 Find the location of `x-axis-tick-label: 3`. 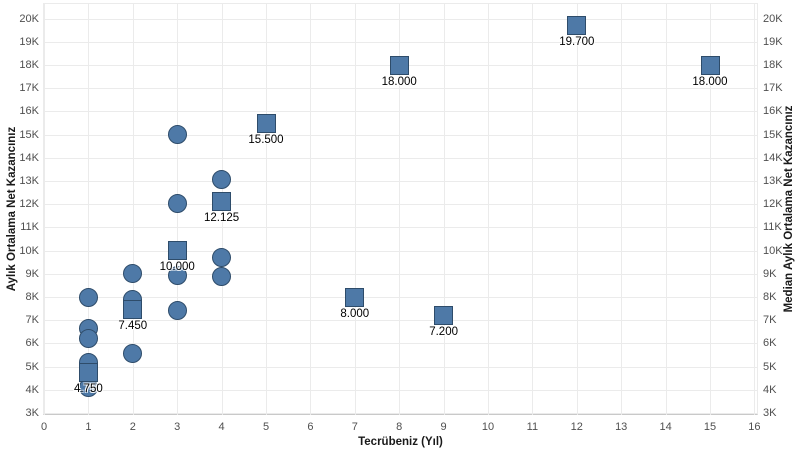

x-axis-tick-label: 3 is located at coordinates (177, 427).